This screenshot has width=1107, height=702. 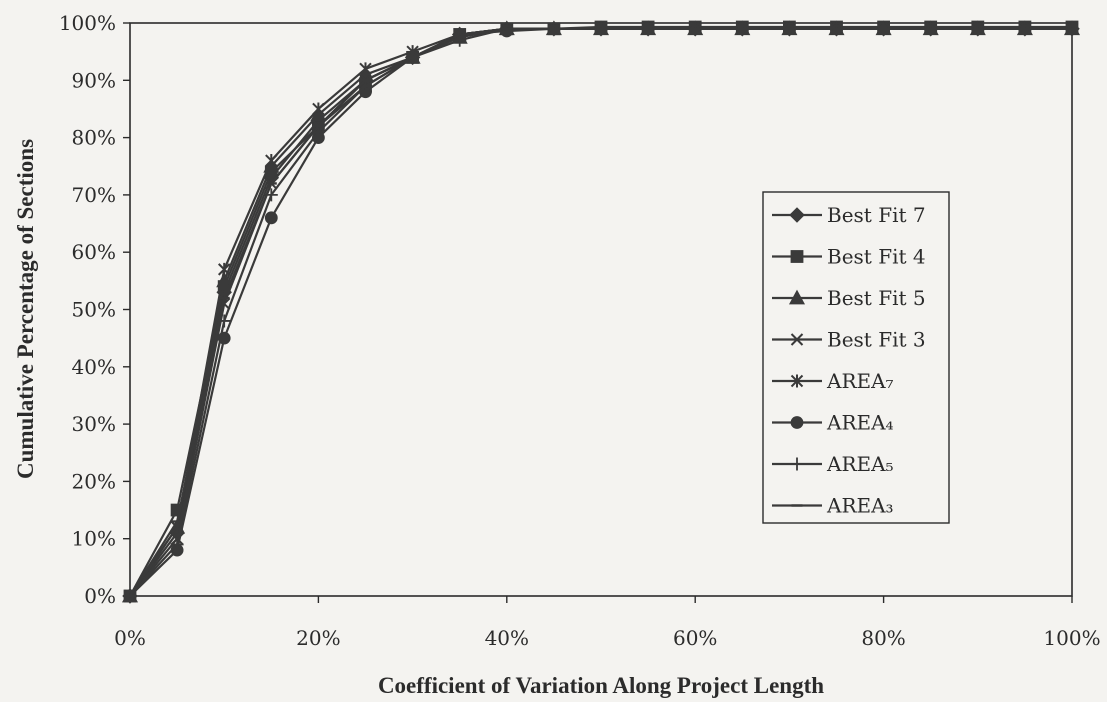 I want to click on y-tick-label: 90%, so click(x=94, y=80).